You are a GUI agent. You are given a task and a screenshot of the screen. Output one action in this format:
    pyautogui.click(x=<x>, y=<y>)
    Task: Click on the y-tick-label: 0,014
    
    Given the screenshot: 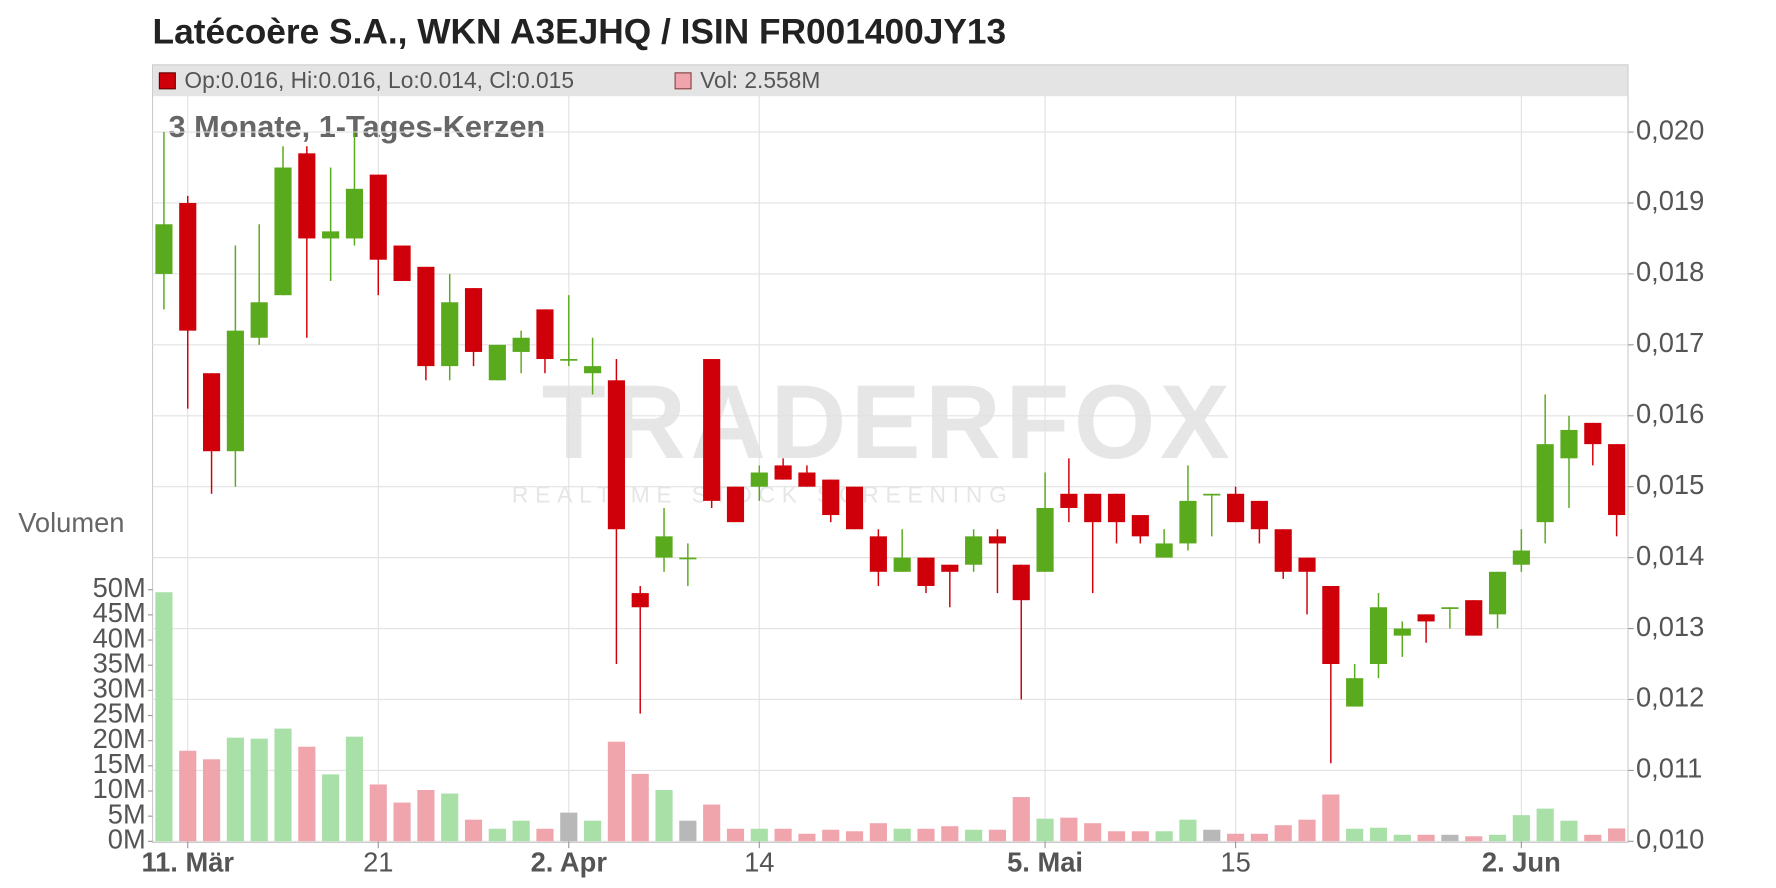 What is the action you would take?
    pyautogui.click(x=1670, y=555)
    